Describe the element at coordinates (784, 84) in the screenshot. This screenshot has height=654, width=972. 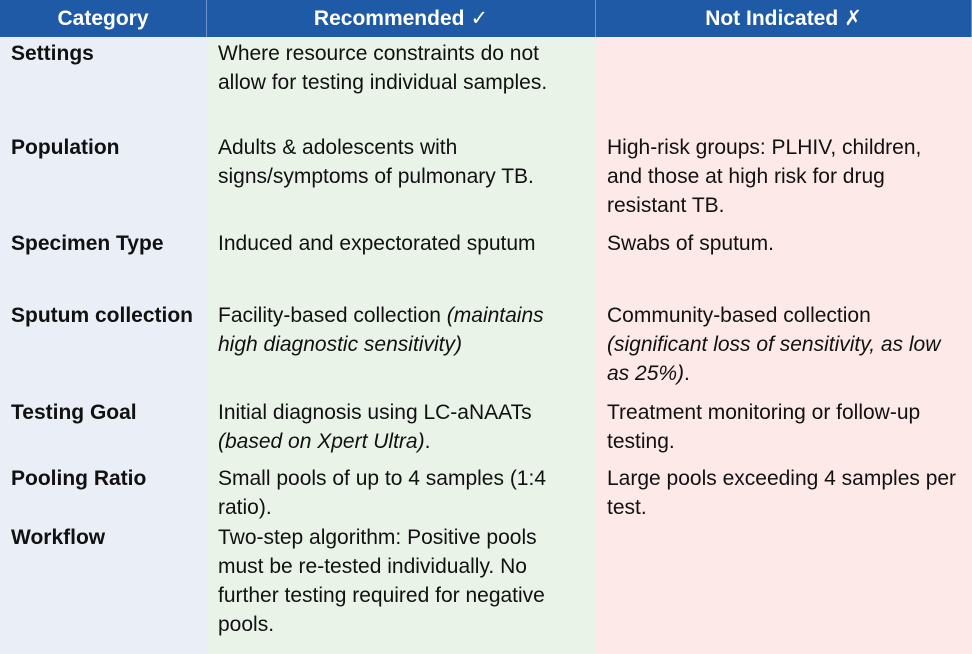
I see `row-settings-not-indicated` at that location.